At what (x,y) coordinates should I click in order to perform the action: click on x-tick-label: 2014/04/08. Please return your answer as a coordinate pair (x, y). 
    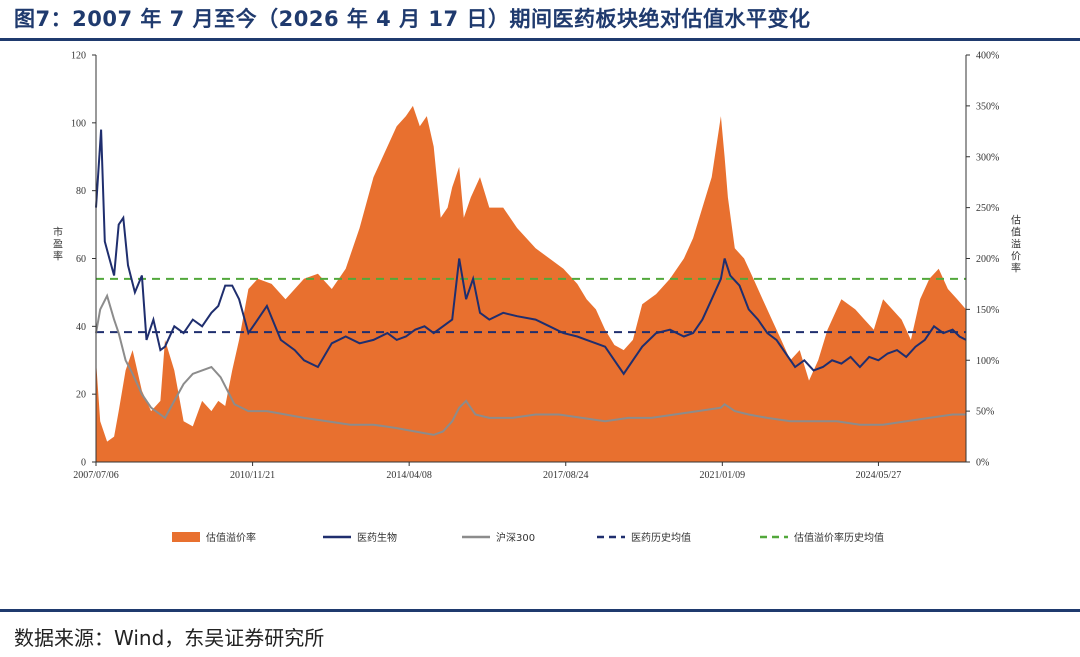
    Looking at the image, I should click on (409, 475).